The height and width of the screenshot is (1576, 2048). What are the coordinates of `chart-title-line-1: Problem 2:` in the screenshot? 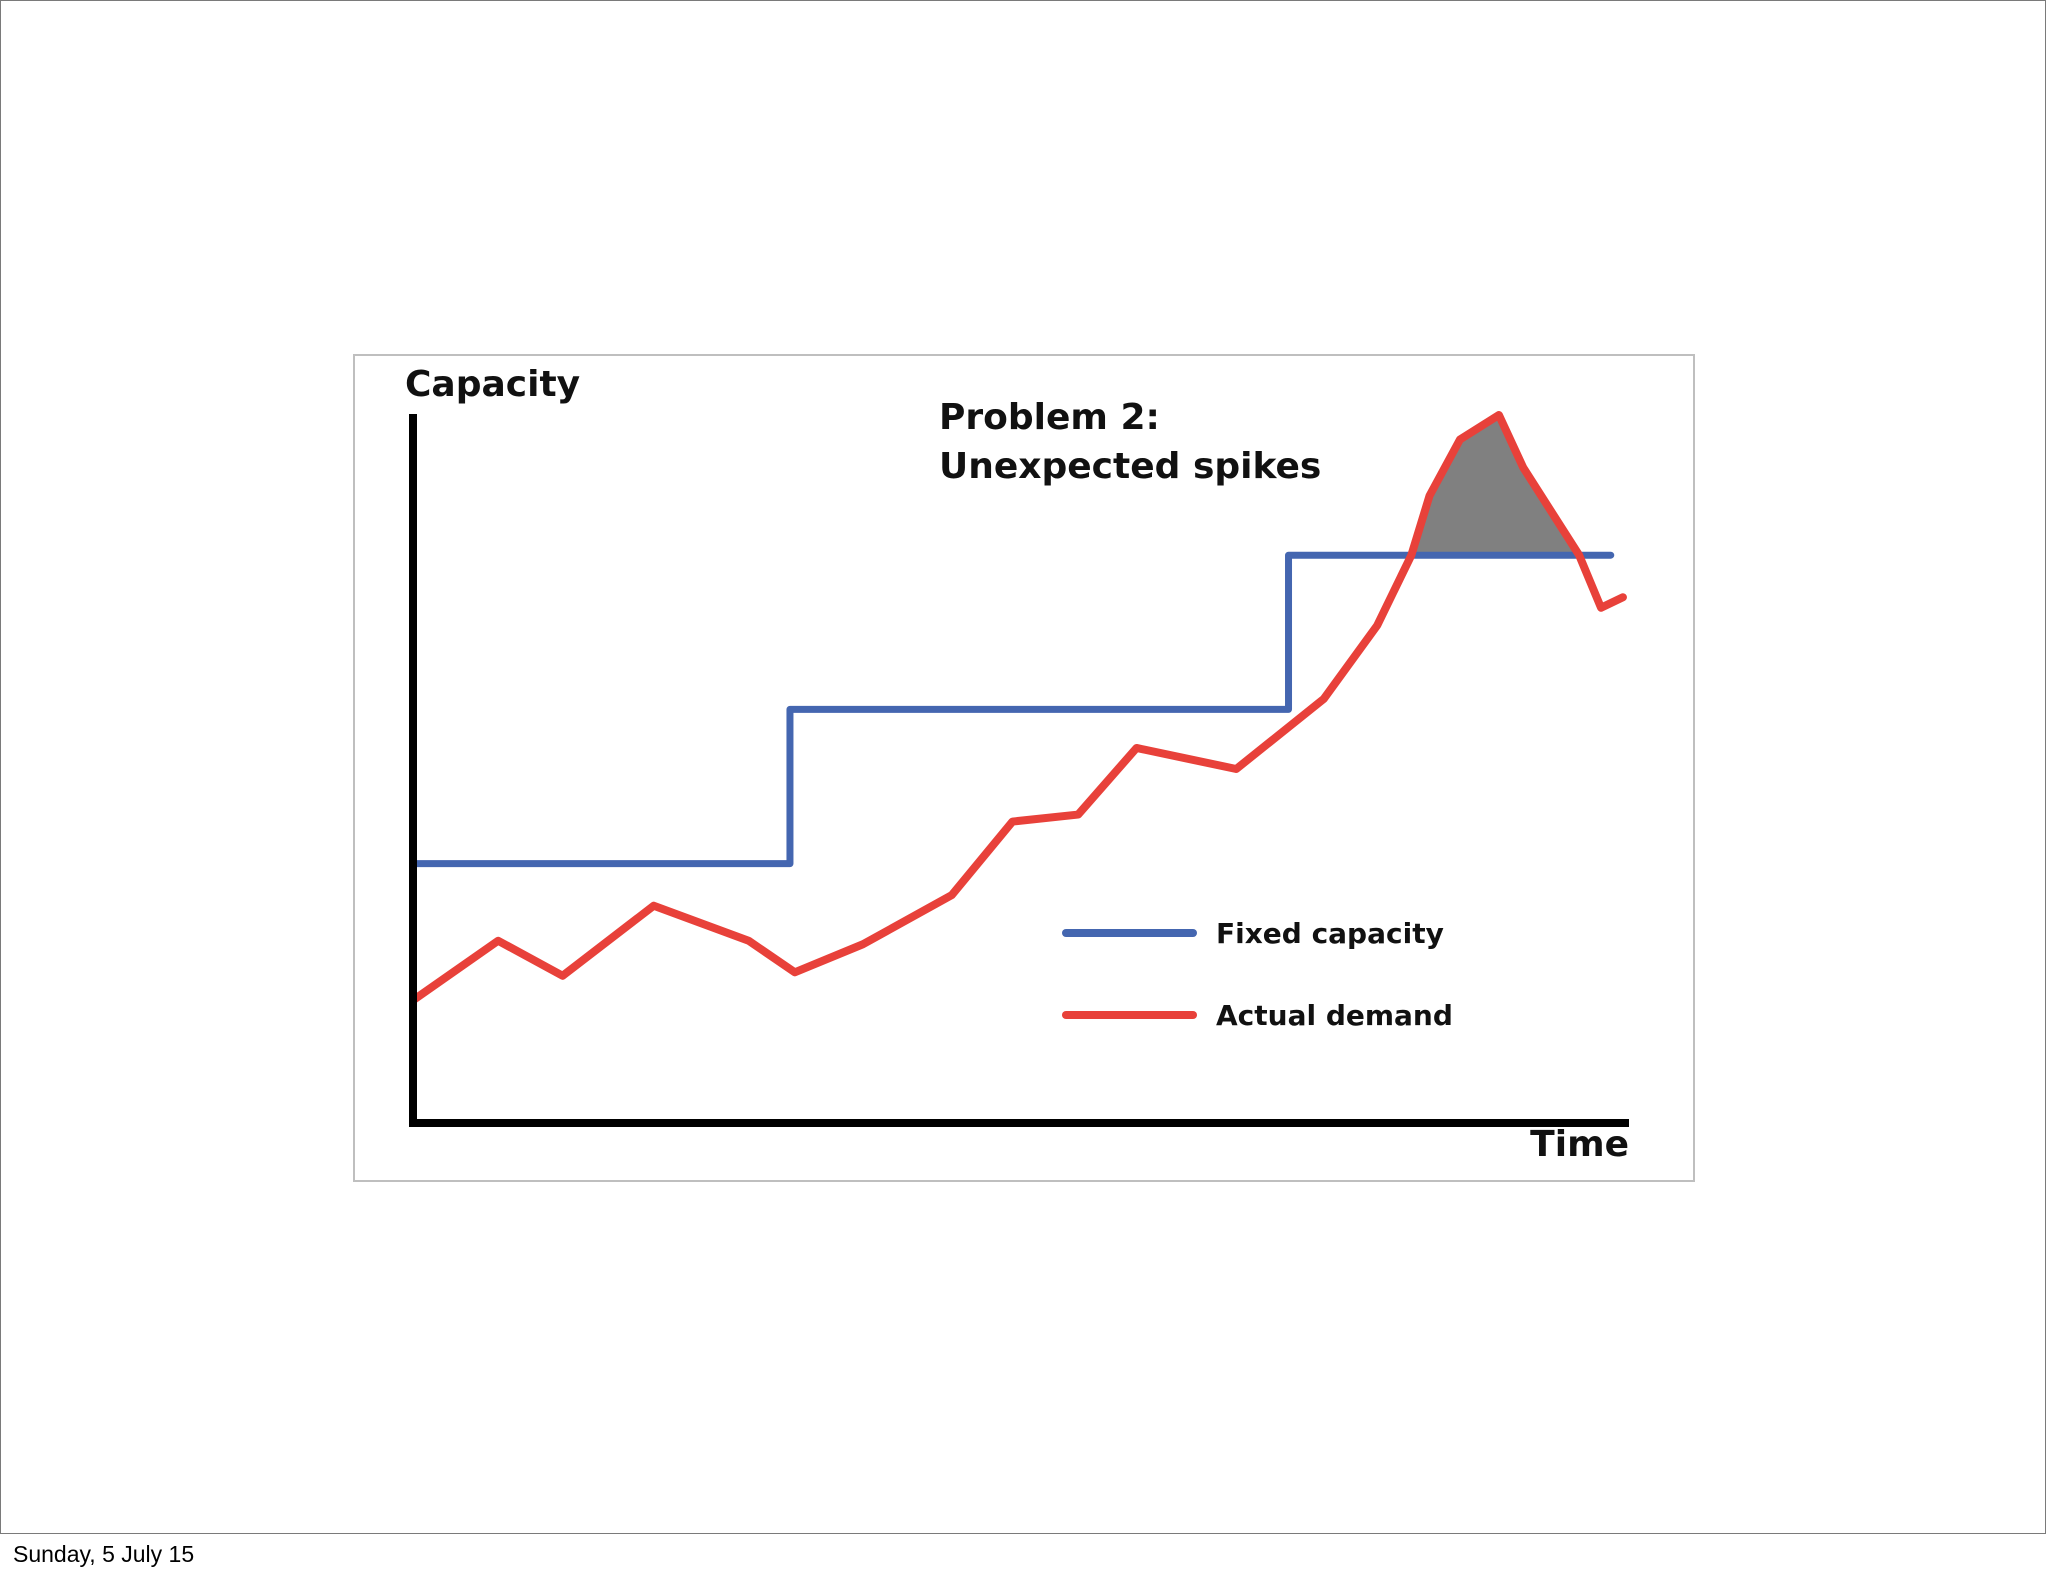 It's located at (1049, 417).